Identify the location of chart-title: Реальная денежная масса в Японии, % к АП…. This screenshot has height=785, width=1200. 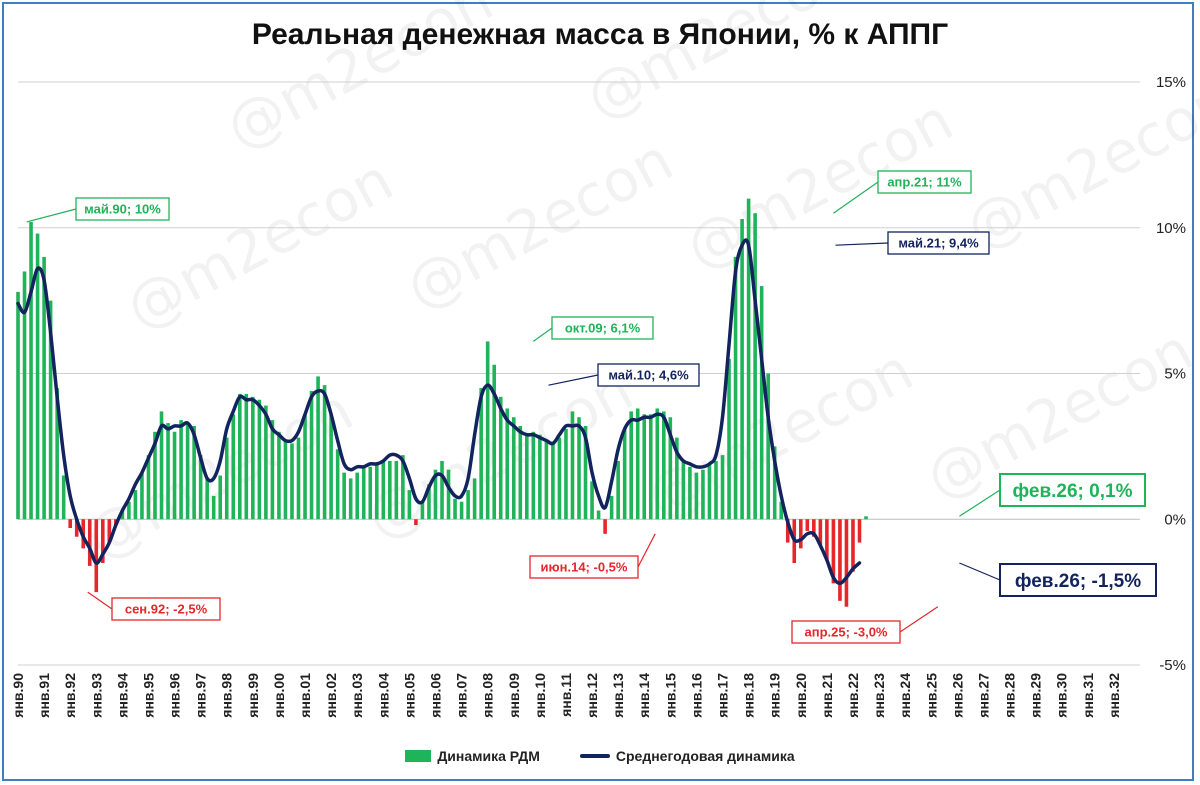
(600, 34).